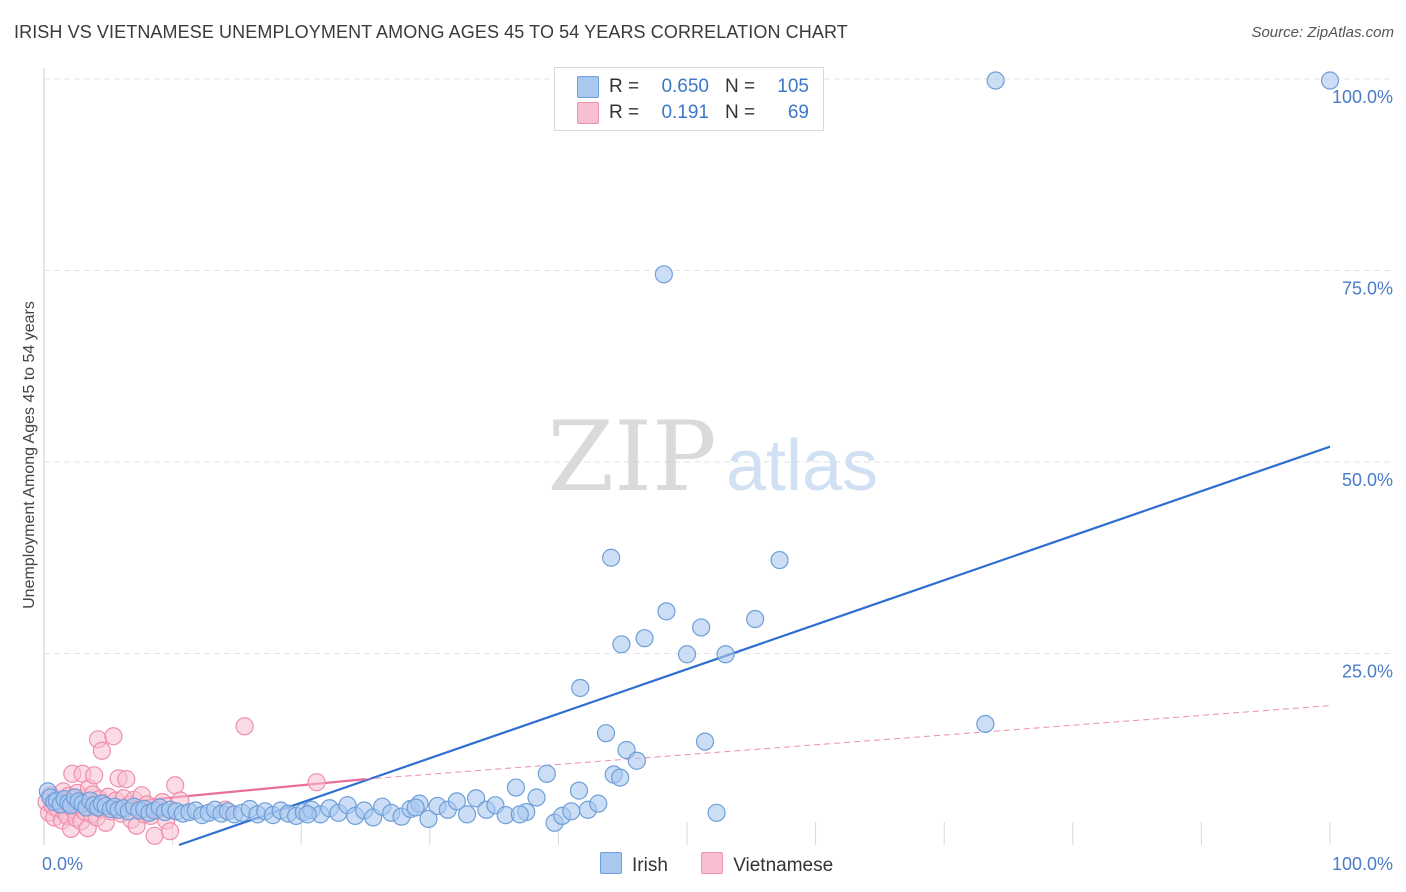 This screenshot has width=1406, height=892. What do you see at coordinates (802, 466) in the screenshot?
I see `watermark-atlas: atlas` at bounding box center [802, 466].